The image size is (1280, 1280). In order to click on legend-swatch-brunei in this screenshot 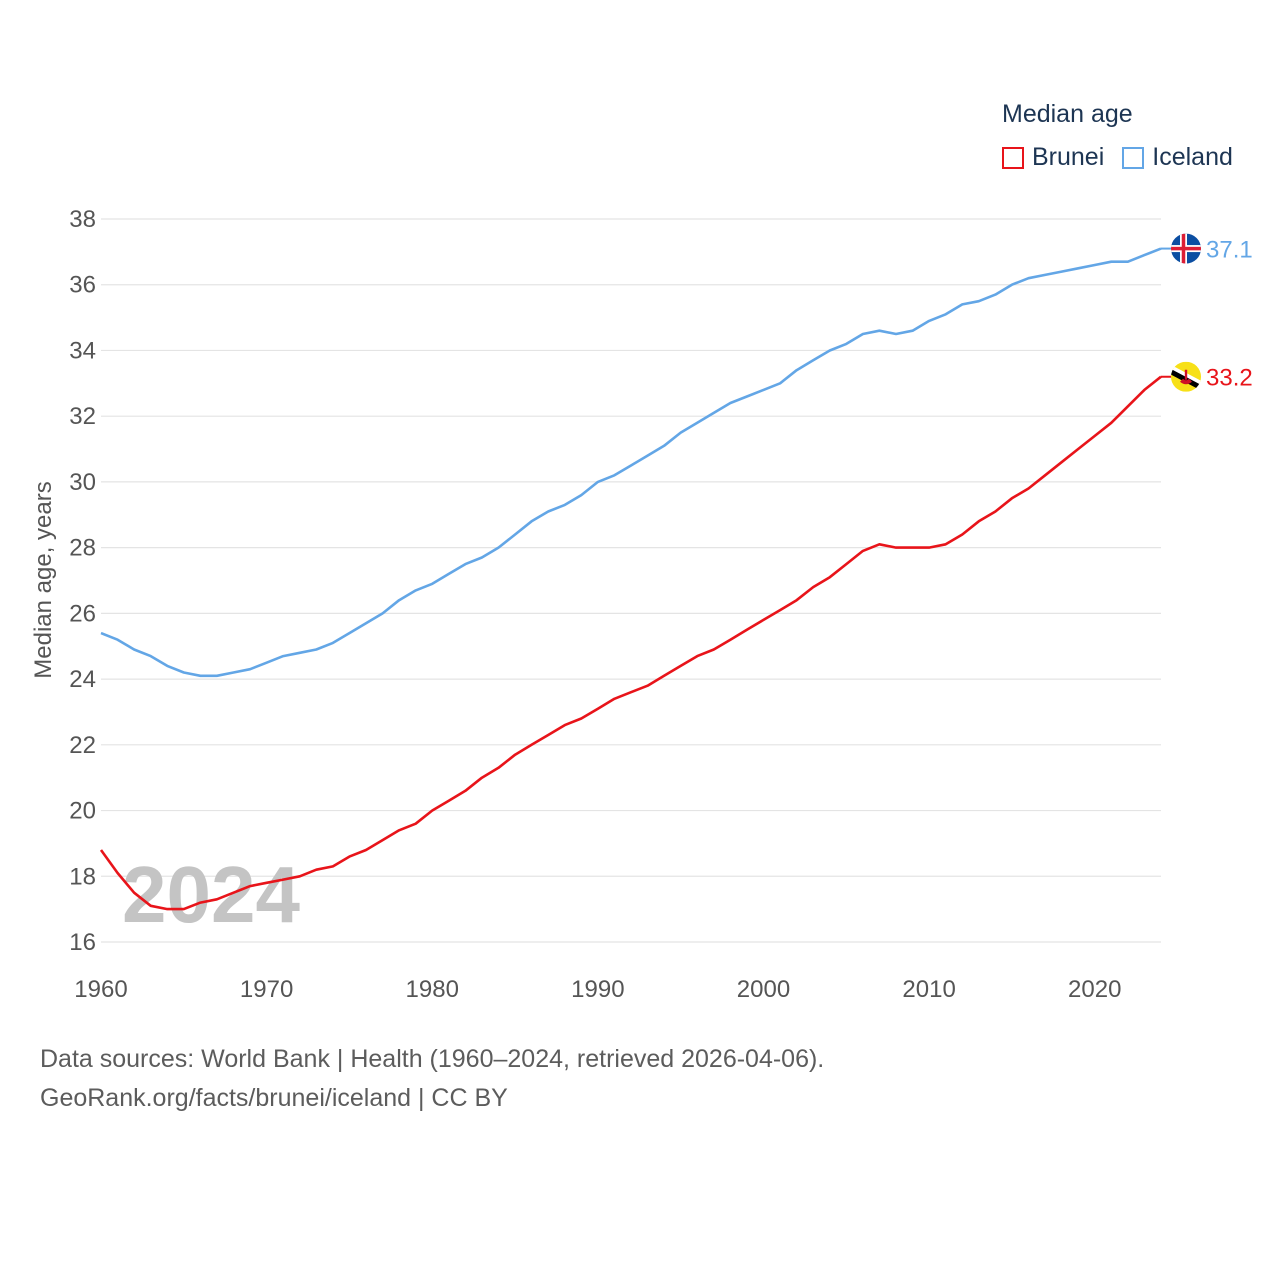, I will do `click(1013, 157)`.